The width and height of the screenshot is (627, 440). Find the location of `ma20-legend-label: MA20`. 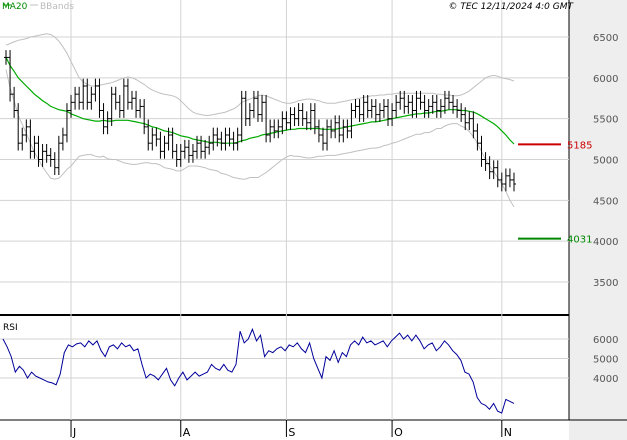

ma20-legend-label: MA20 is located at coordinates (15, 7).